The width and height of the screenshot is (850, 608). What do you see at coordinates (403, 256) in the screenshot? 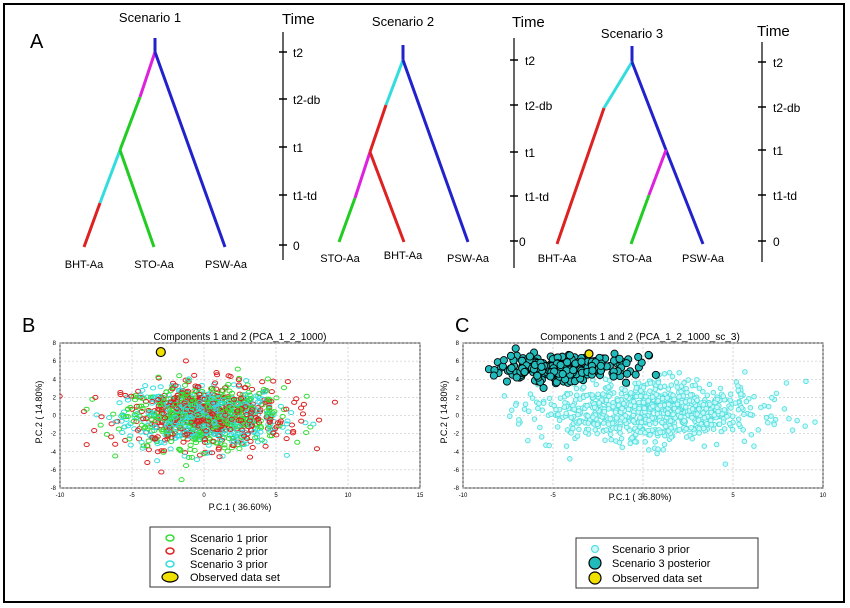
I see `tip-label: BHT-Aa` at bounding box center [403, 256].